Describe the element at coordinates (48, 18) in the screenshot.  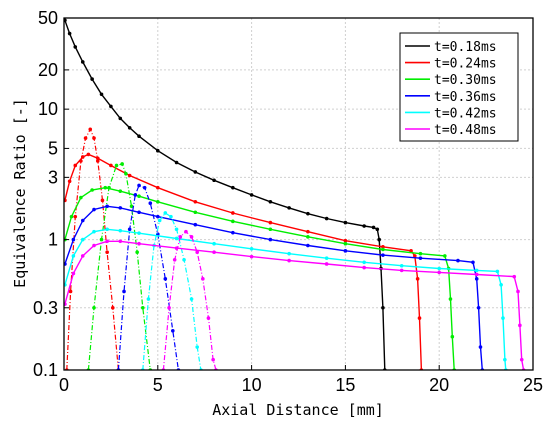
I see `y-tick-label: 50` at that location.